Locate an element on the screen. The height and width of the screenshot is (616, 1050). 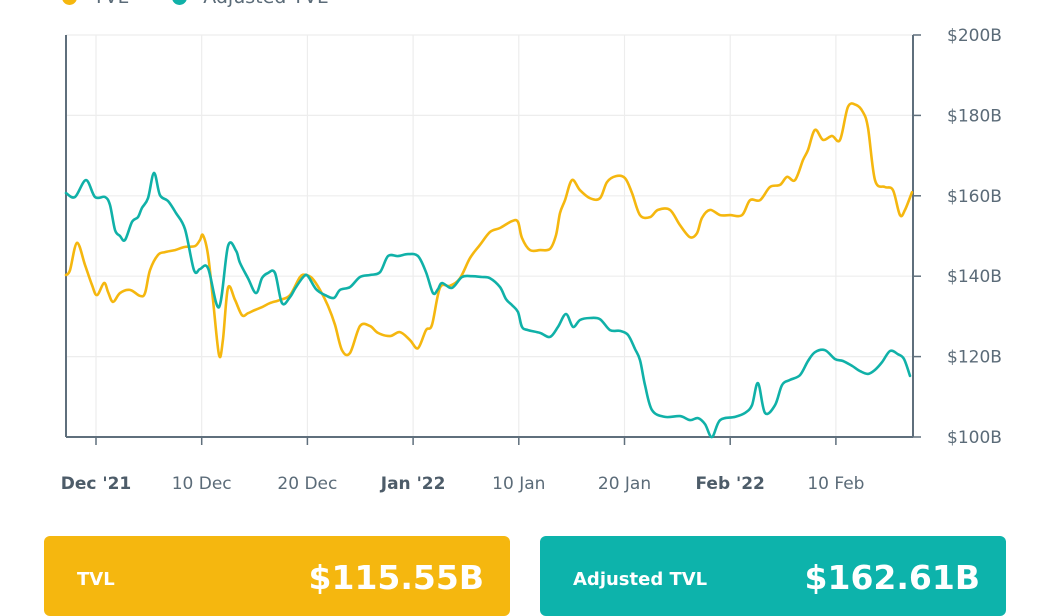
y-tick-label: $120B is located at coordinates (974, 358).